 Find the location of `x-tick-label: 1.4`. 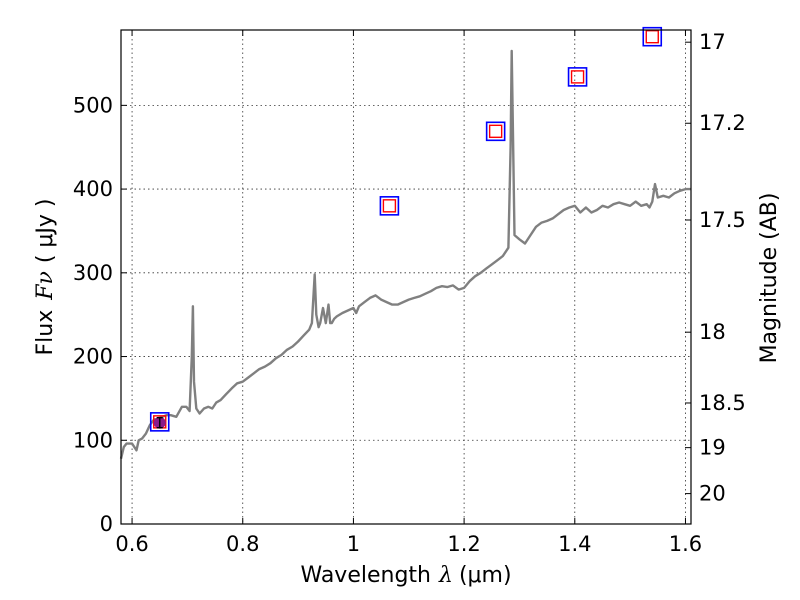

x-tick-label: 1.4 is located at coordinates (574, 544).